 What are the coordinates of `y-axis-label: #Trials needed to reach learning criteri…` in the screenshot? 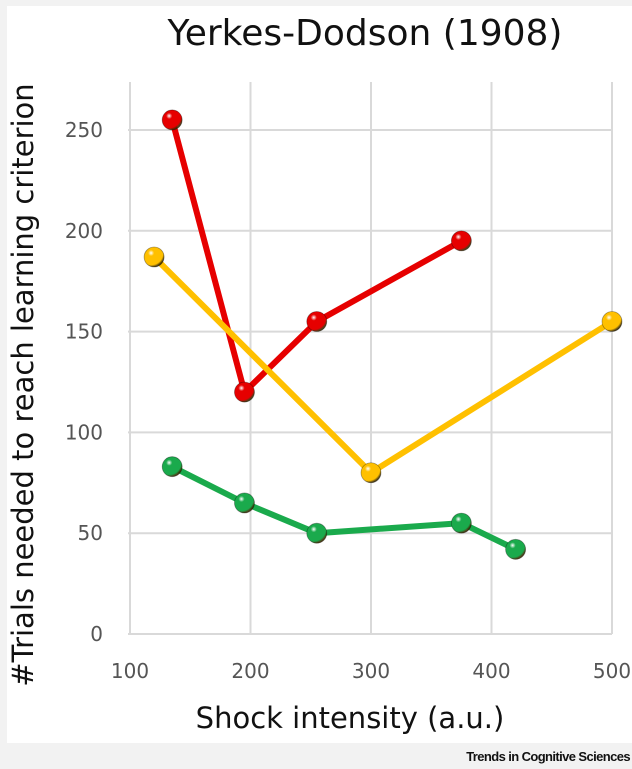 It's located at (23, 384).